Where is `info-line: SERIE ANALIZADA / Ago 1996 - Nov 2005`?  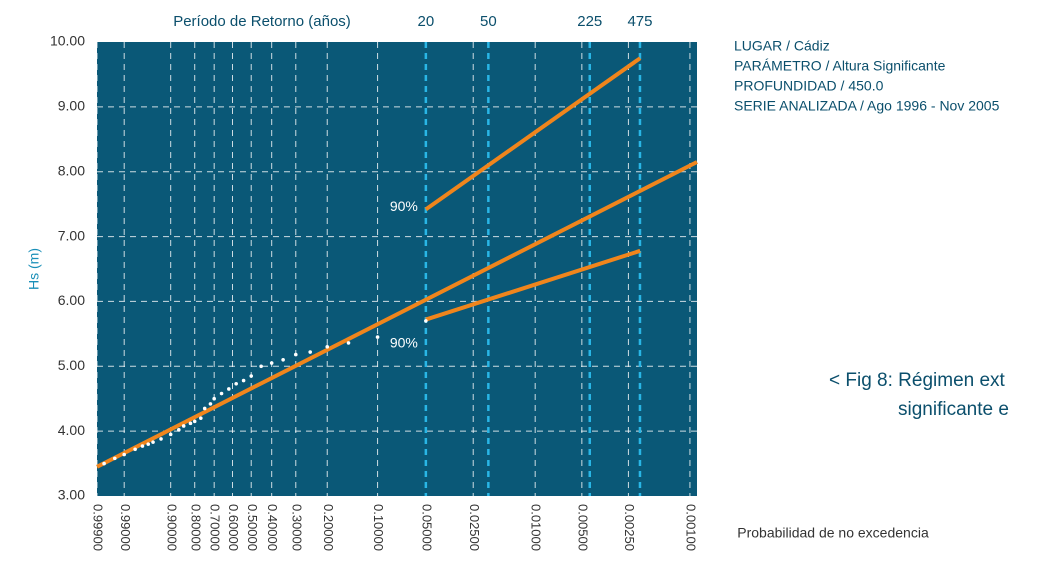 info-line: SERIE ANALIZADA / Ago 1996 - Nov 2005 is located at coordinates (867, 106).